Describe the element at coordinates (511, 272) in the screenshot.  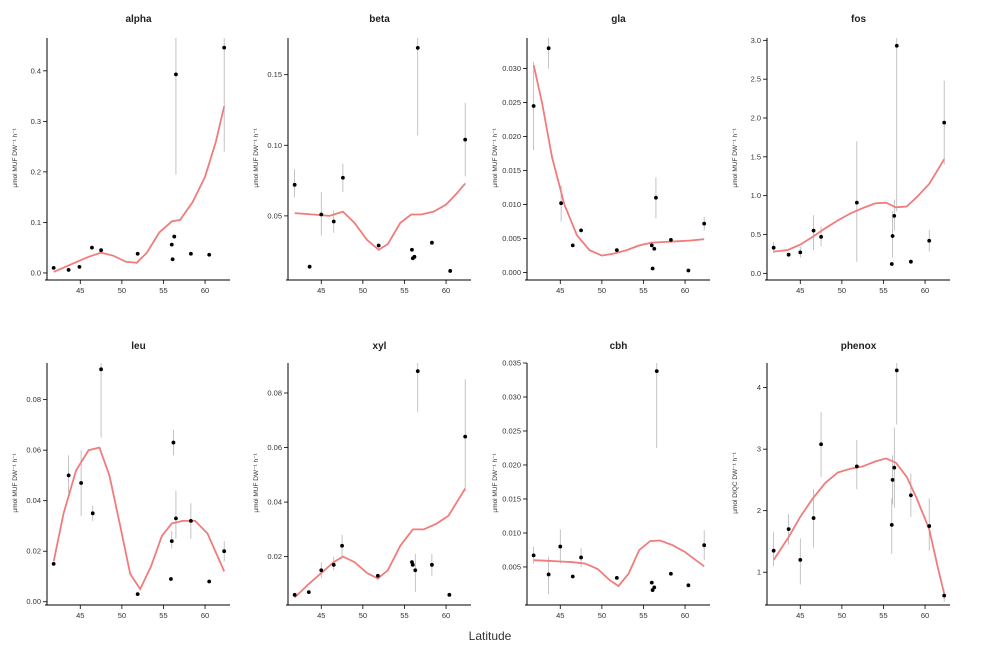
I see `y-tick-label: 0.000` at that location.